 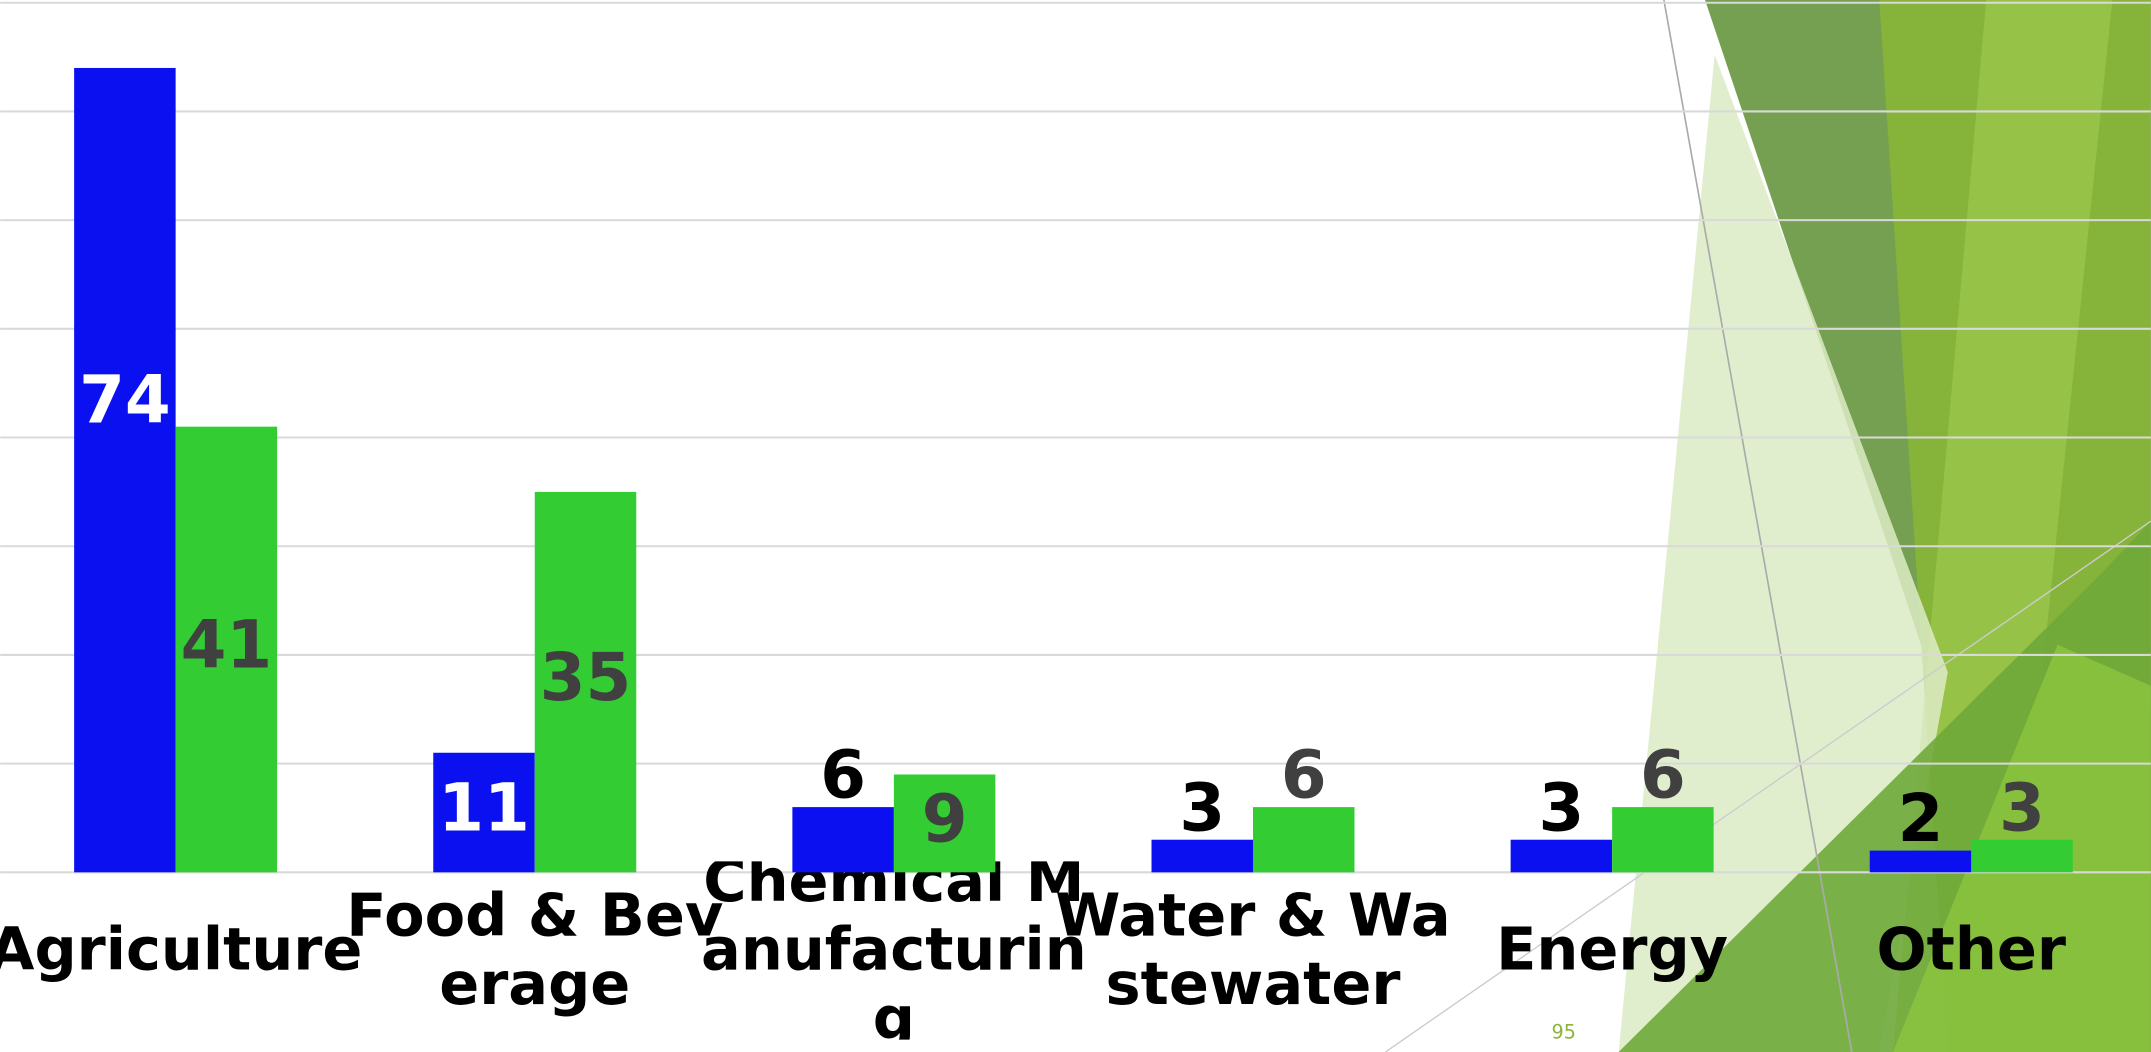 I want to click on data-label: 2, so click(x=1921, y=818).